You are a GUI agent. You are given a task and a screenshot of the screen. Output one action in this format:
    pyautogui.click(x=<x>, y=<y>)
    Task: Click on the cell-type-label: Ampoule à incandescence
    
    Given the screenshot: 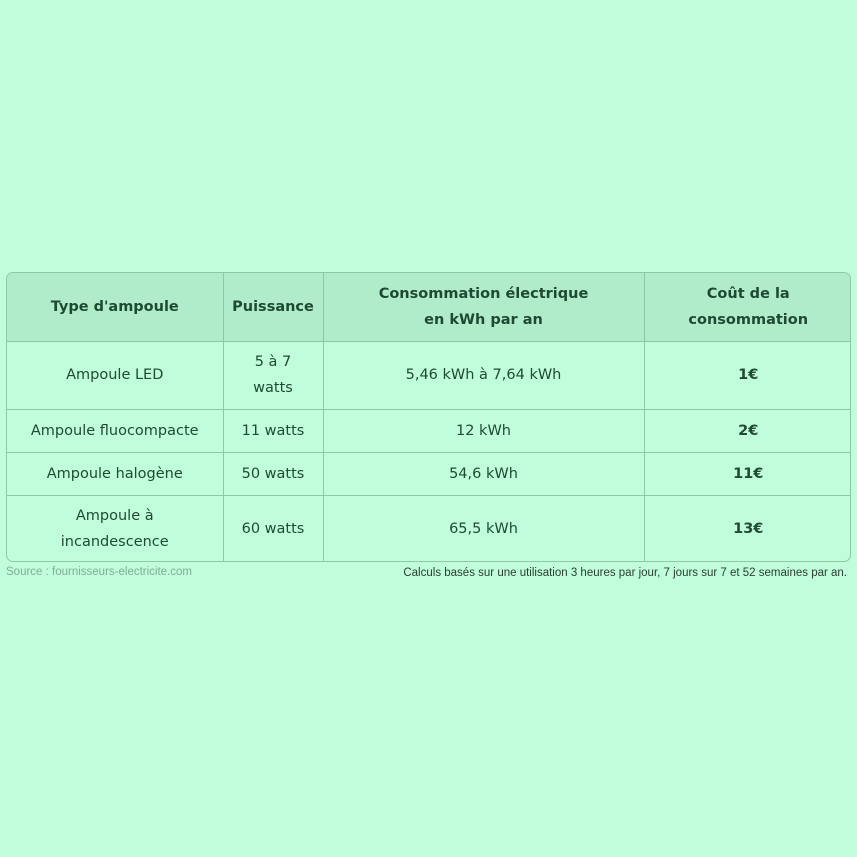 What is the action you would take?
    pyautogui.click(x=114, y=529)
    